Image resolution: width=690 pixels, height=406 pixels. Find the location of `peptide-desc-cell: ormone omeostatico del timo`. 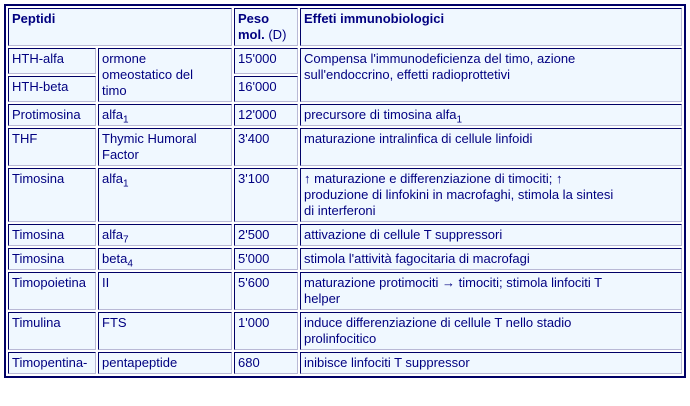

peptide-desc-cell: ormone omeostatico del timo is located at coordinates (165, 75).